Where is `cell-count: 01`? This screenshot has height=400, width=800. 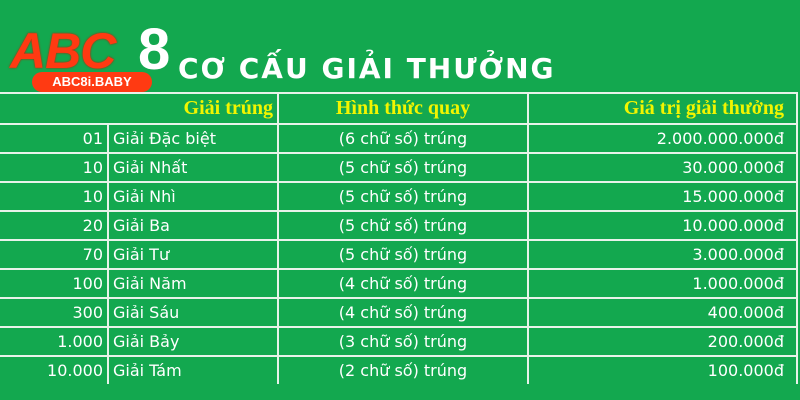 cell-count: 01 is located at coordinates (54, 139).